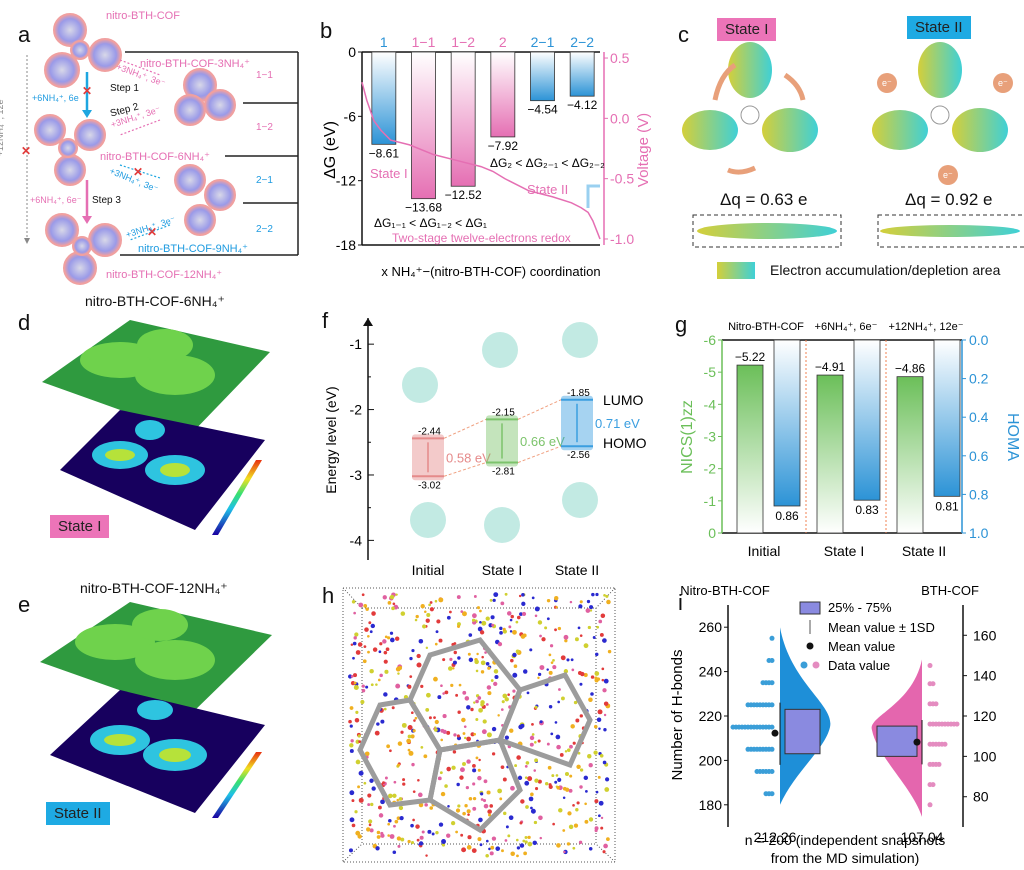 This screenshot has width=1024, height=870. Describe the element at coordinates (643, 150) in the screenshot. I see `y2-axis-title: Voltage (V)` at that location.